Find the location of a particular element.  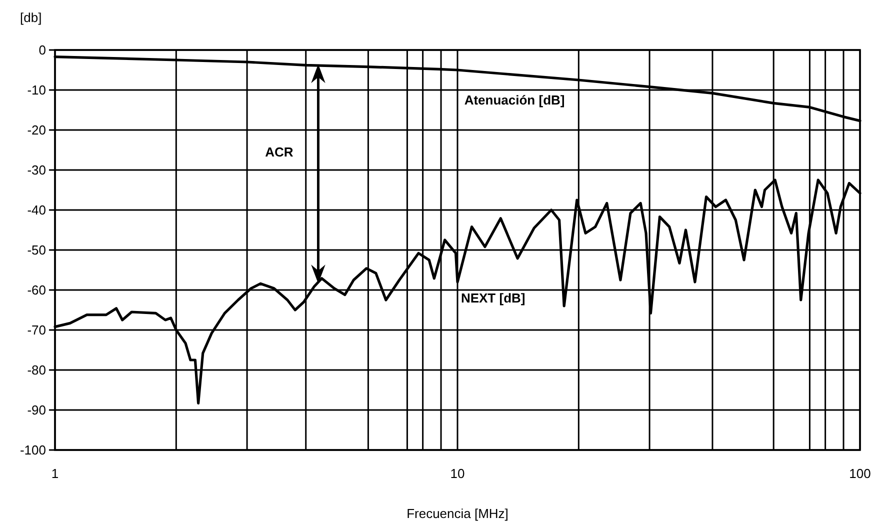

series-label: NEXT [dB] is located at coordinates (493, 298).